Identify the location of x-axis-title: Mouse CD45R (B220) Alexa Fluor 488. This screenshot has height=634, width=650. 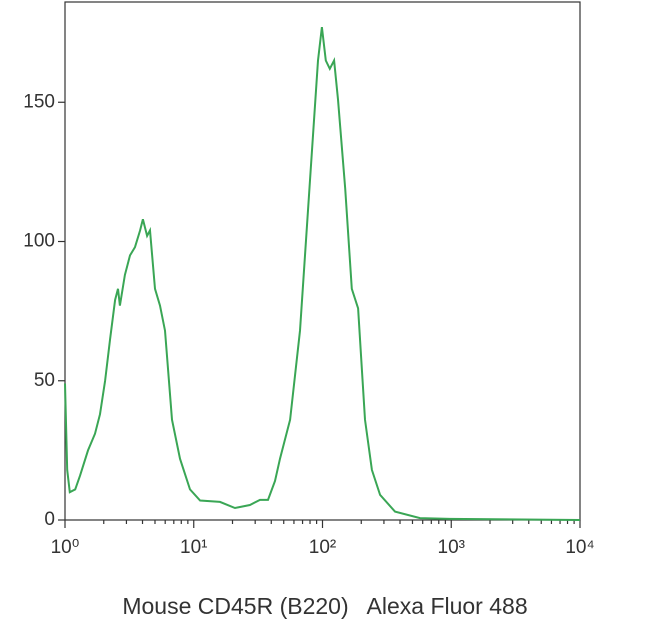
(324, 606).